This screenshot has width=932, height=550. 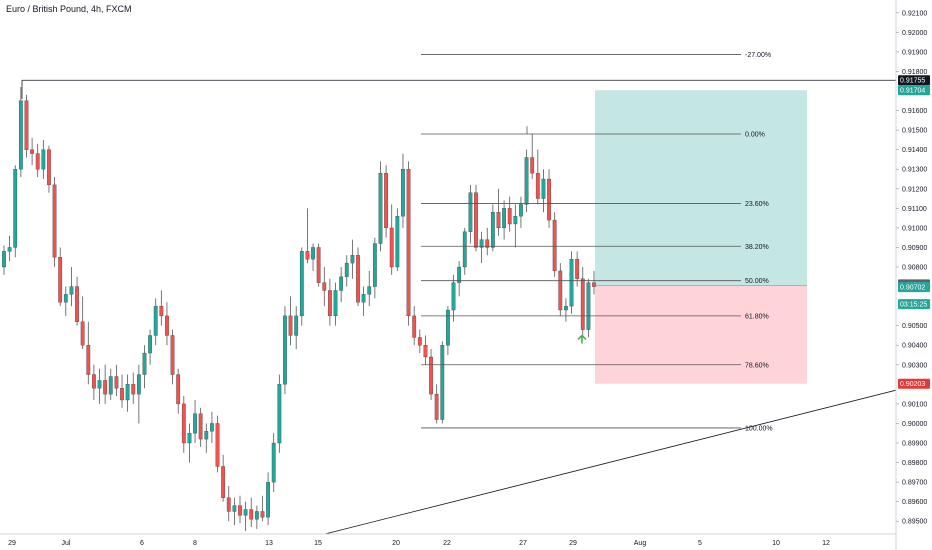 I want to click on fib-level: 61.80%, so click(x=595, y=316).